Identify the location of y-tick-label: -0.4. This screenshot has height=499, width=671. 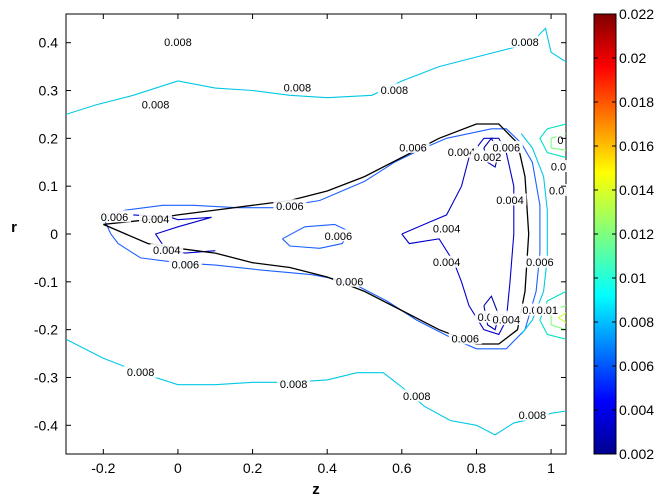
(46, 425).